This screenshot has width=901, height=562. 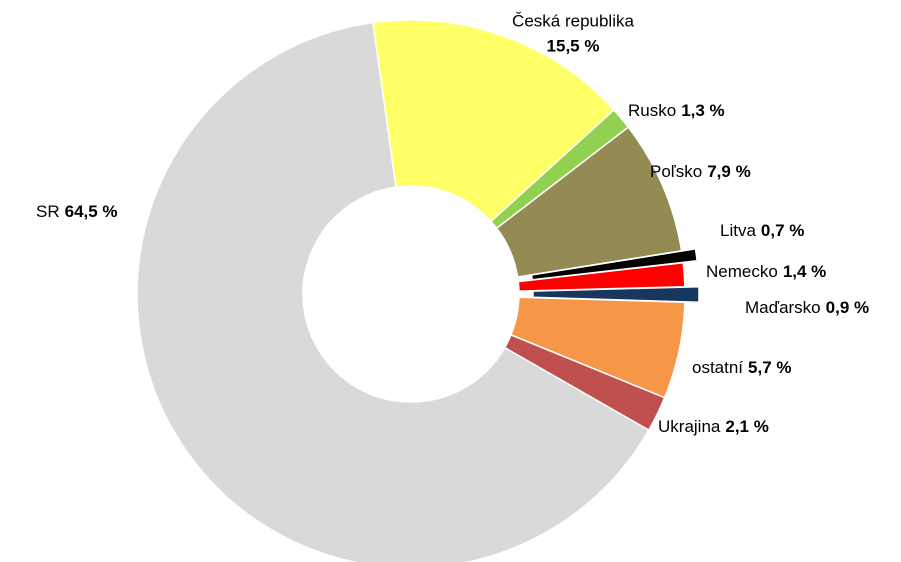 I want to click on slice-label-group: ostatní 5,7 %, so click(x=742, y=367).